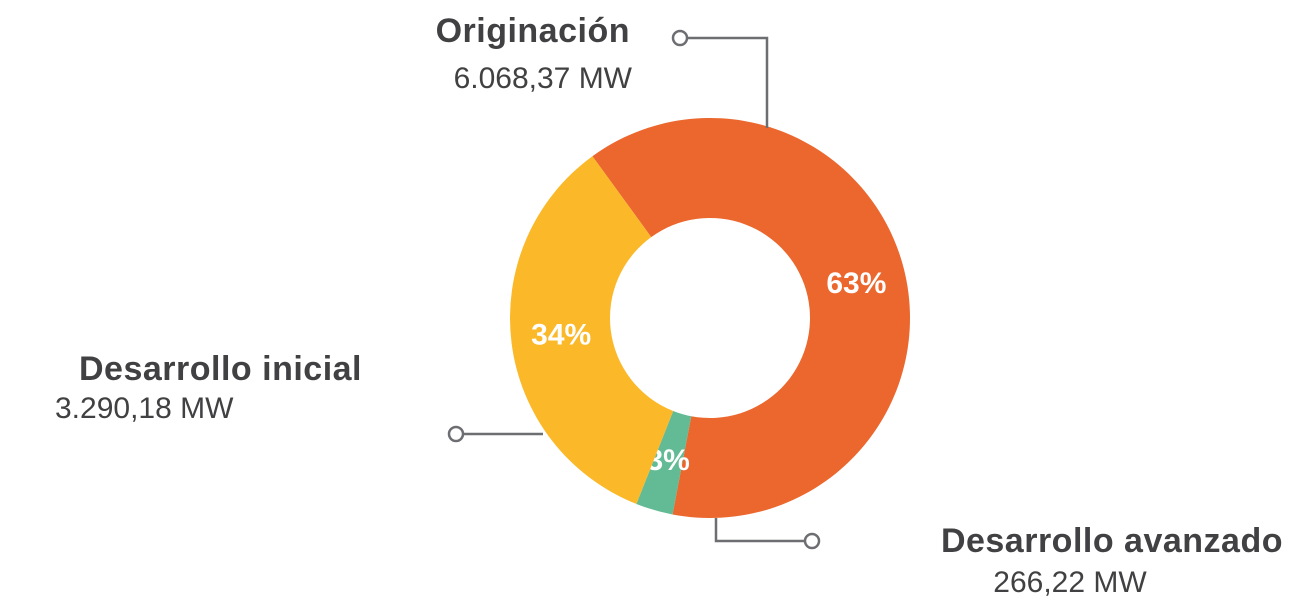  I want to click on value-label: 34%, so click(561, 335).